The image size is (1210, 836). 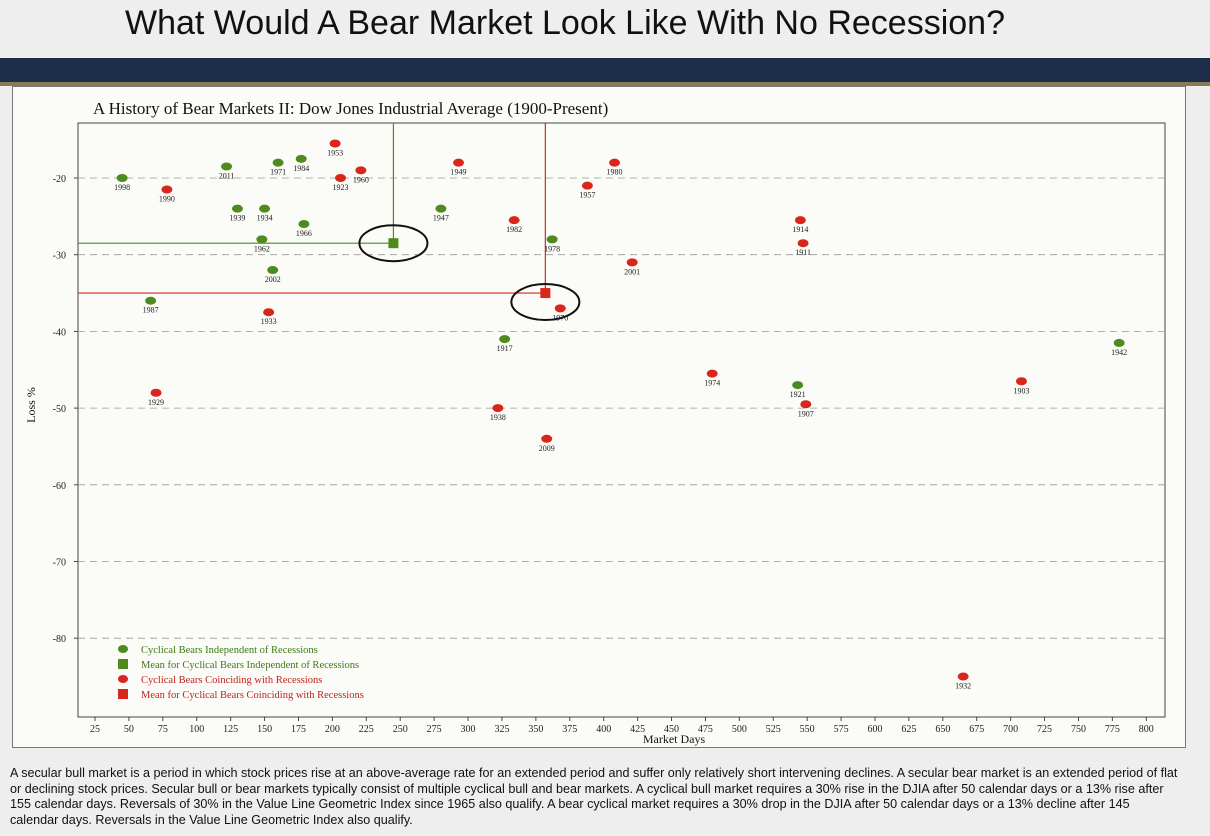 I want to click on x-tick-label: 425, so click(x=637, y=729).